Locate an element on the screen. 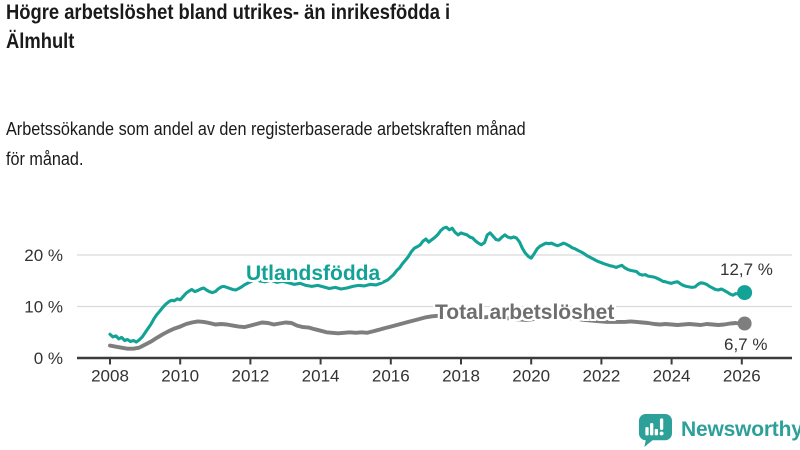  end-value-total-arbetsloshet: 6,7 % is located at coordinates (746, 344).